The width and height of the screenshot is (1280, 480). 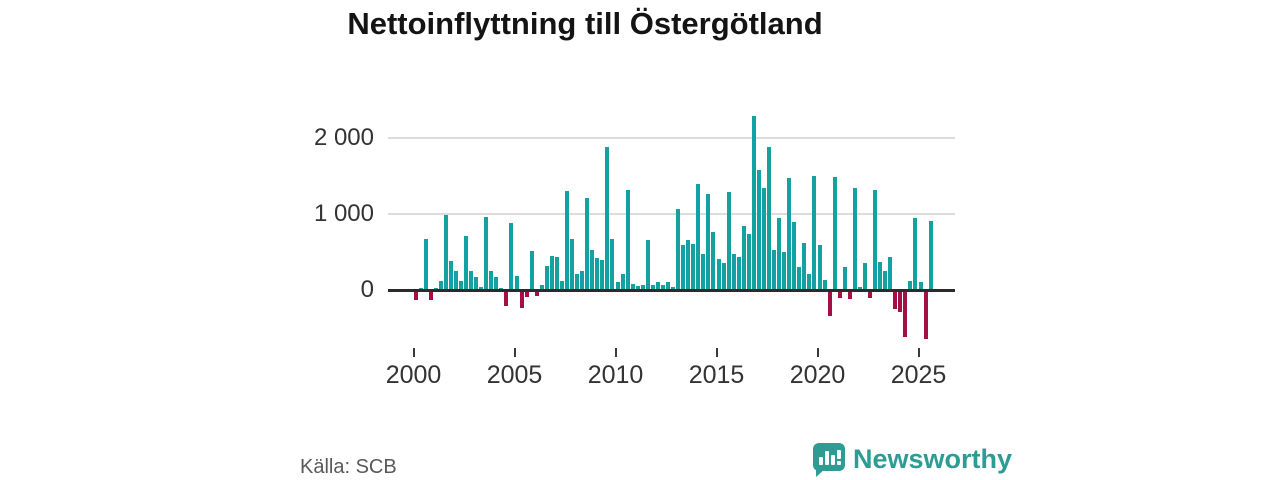 What do you see at coordinates (854, 239) in the screenshot?
I see `bar-q87` at bounding box center [854, 239].